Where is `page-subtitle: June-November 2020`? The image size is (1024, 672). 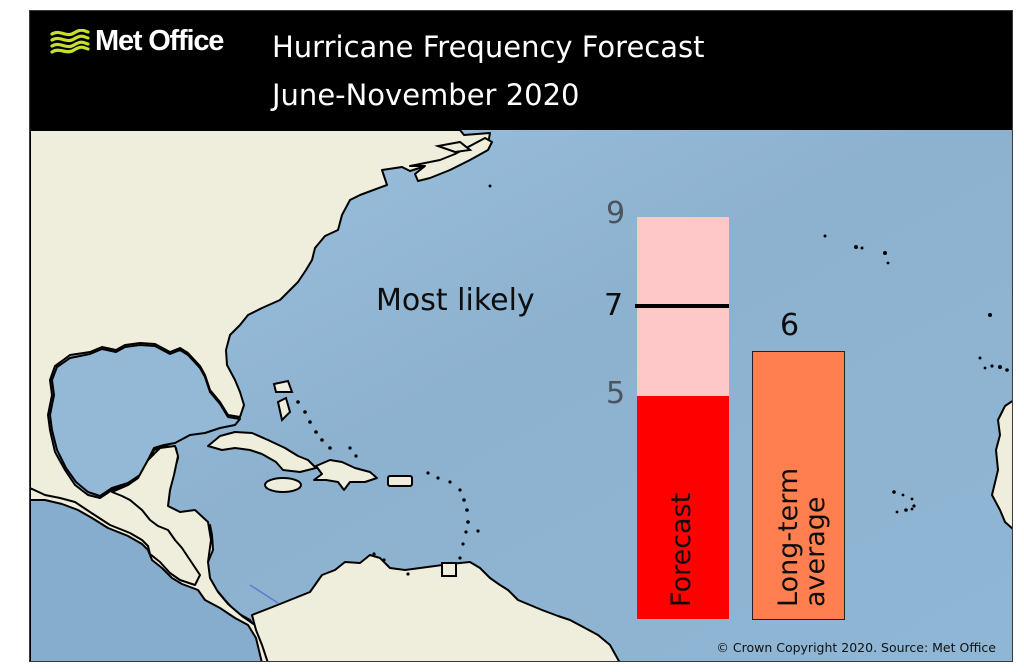
page-subtitle: June-November 2020 is located at coordinates (426, 95).